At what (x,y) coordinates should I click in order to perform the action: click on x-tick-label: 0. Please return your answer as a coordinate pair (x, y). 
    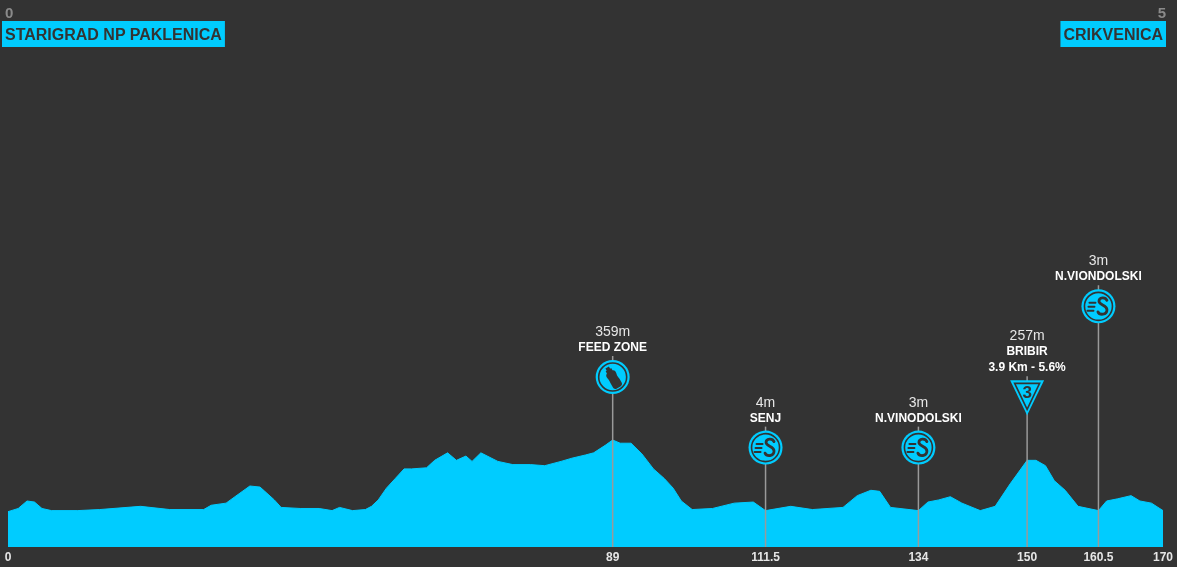
    Looking at the image, I should click on (8, 557).